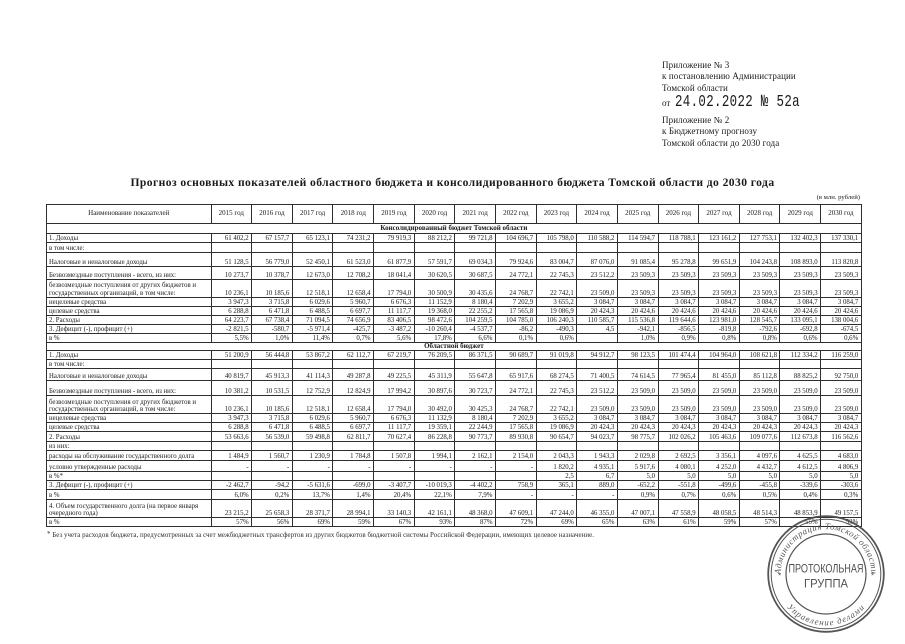 The width and height of the screenshot is (905, 644). Describe the element at coordinates (826, 583) in the screenshot. I see `svg-text: ГРУППА` at that location.